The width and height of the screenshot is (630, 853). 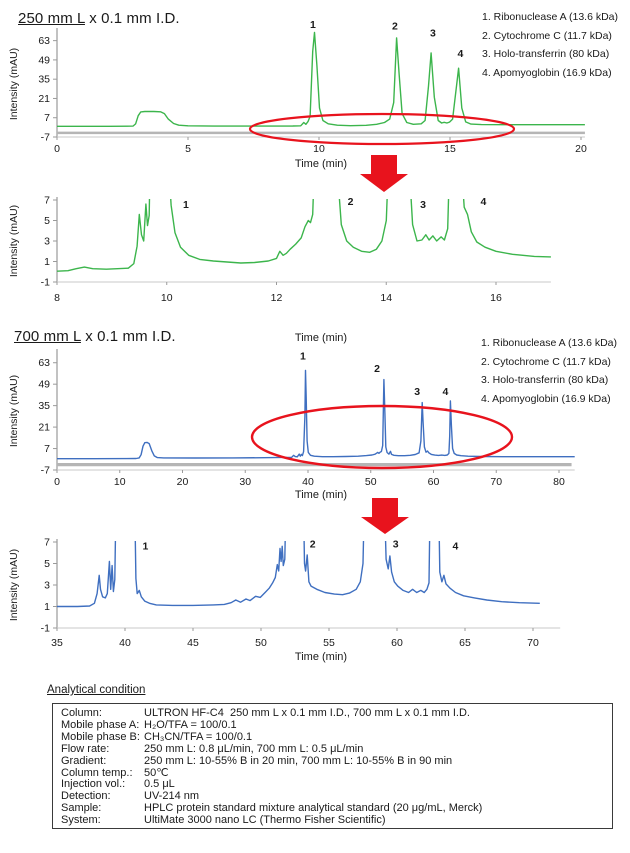 What do you see at coordinates (128, 336) in the screenshot?
I see `chart3-title-rest: x 0.1 mm I.D.` at bounding box center [128, 336].